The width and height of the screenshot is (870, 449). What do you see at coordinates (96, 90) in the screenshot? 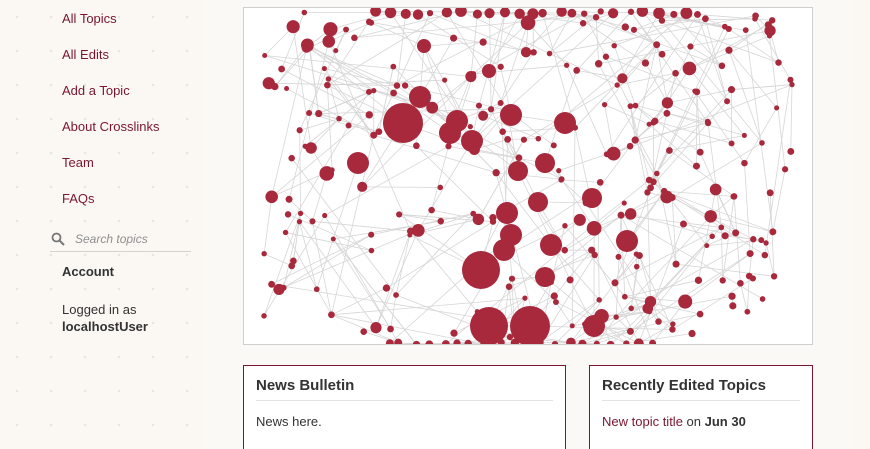
I see `nav-add-topic: Add a Topic` at bounding box center [96, 90].